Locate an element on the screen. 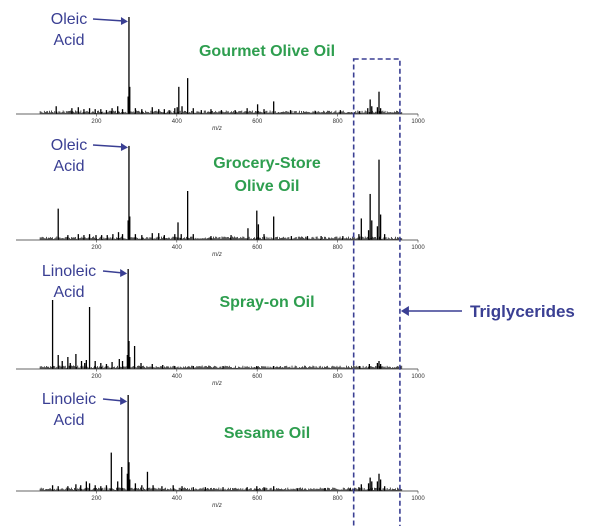 Image resolution: width=590 pixels, height=526 pixels. panel-title: Sesame Oil is located at coordinates (267, 433).